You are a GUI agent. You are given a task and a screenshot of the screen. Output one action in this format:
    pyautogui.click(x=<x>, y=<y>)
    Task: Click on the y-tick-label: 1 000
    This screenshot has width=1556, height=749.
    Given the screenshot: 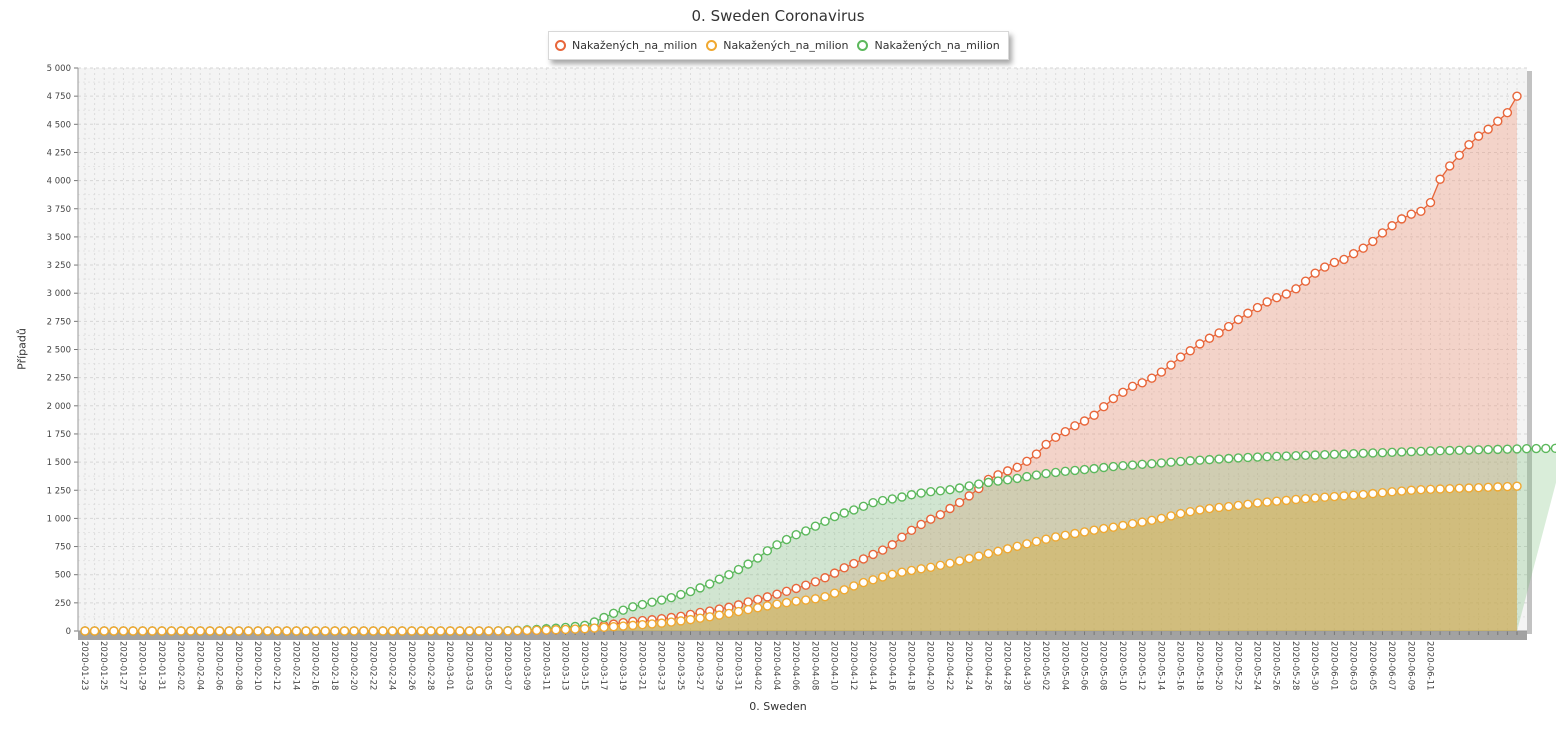 What is the action you would take?
    pyautogui.click(x=59, y=519)
    